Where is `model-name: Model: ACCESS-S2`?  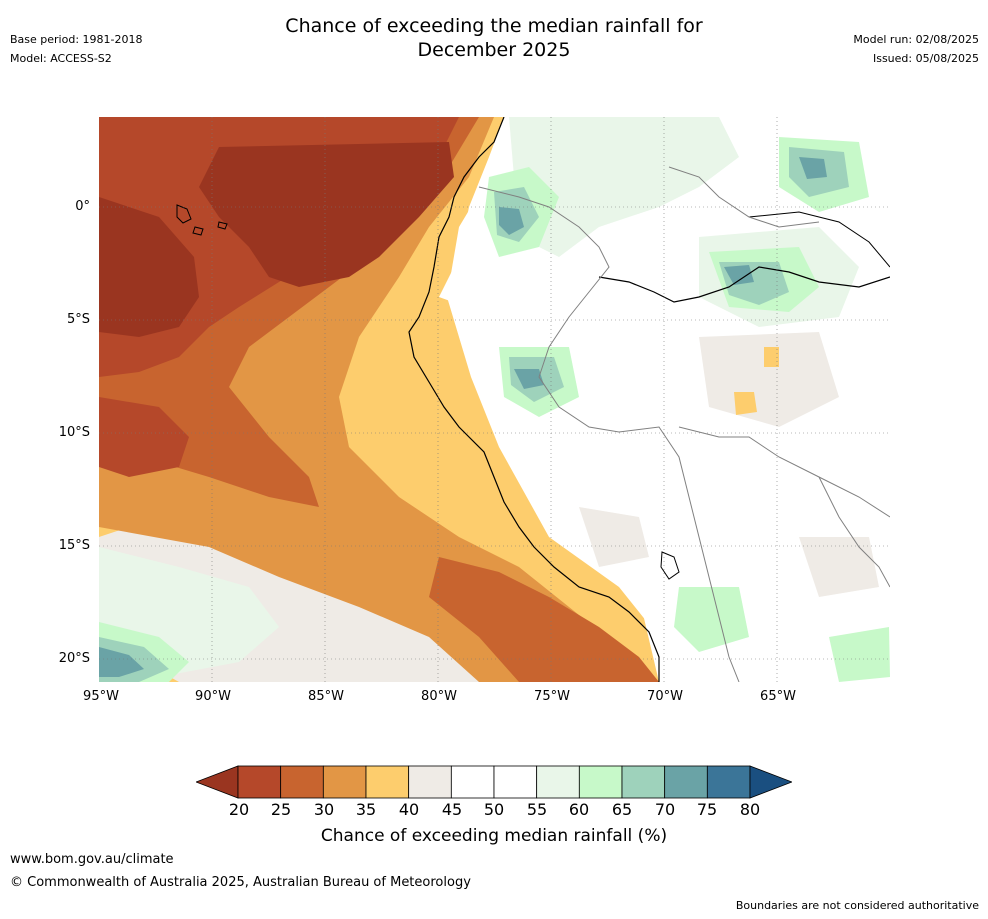 model-name: Model: ACCESS-S2 is located at coordinates (61, 58).